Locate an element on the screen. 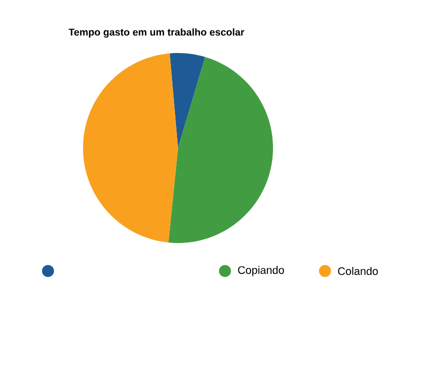 Image resolution: width=427 pixels, height=383 pixels. legend-label: Colando is located at coordinates (358, 271).